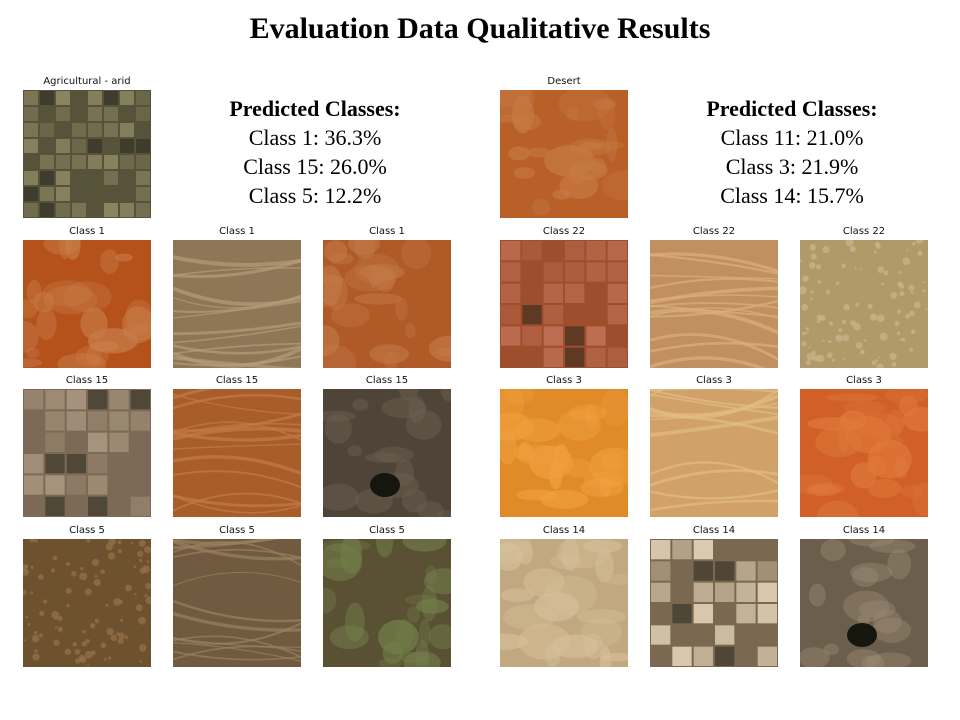  Describe the element at coordinates (87, 154) in the screenshot. I see `query-agricultural-arid-image` at that location.